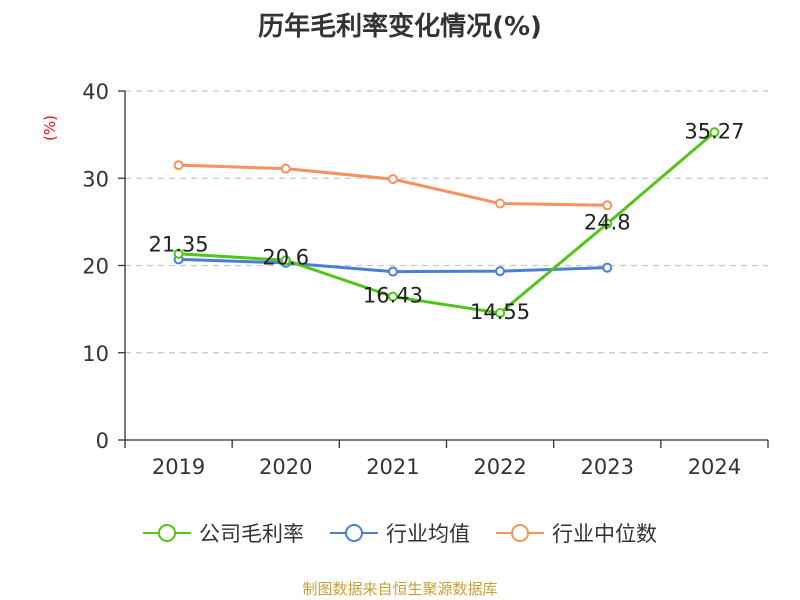 This screenshot has width=800, height=600. I want to click on series-1-point-2021, so click(392, 271).